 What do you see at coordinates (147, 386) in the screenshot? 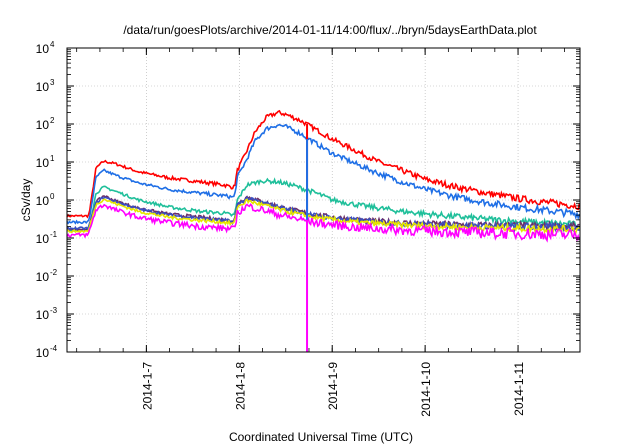
I see `x-tick-label: 2014-1-7` at bounding box center [147, 386].